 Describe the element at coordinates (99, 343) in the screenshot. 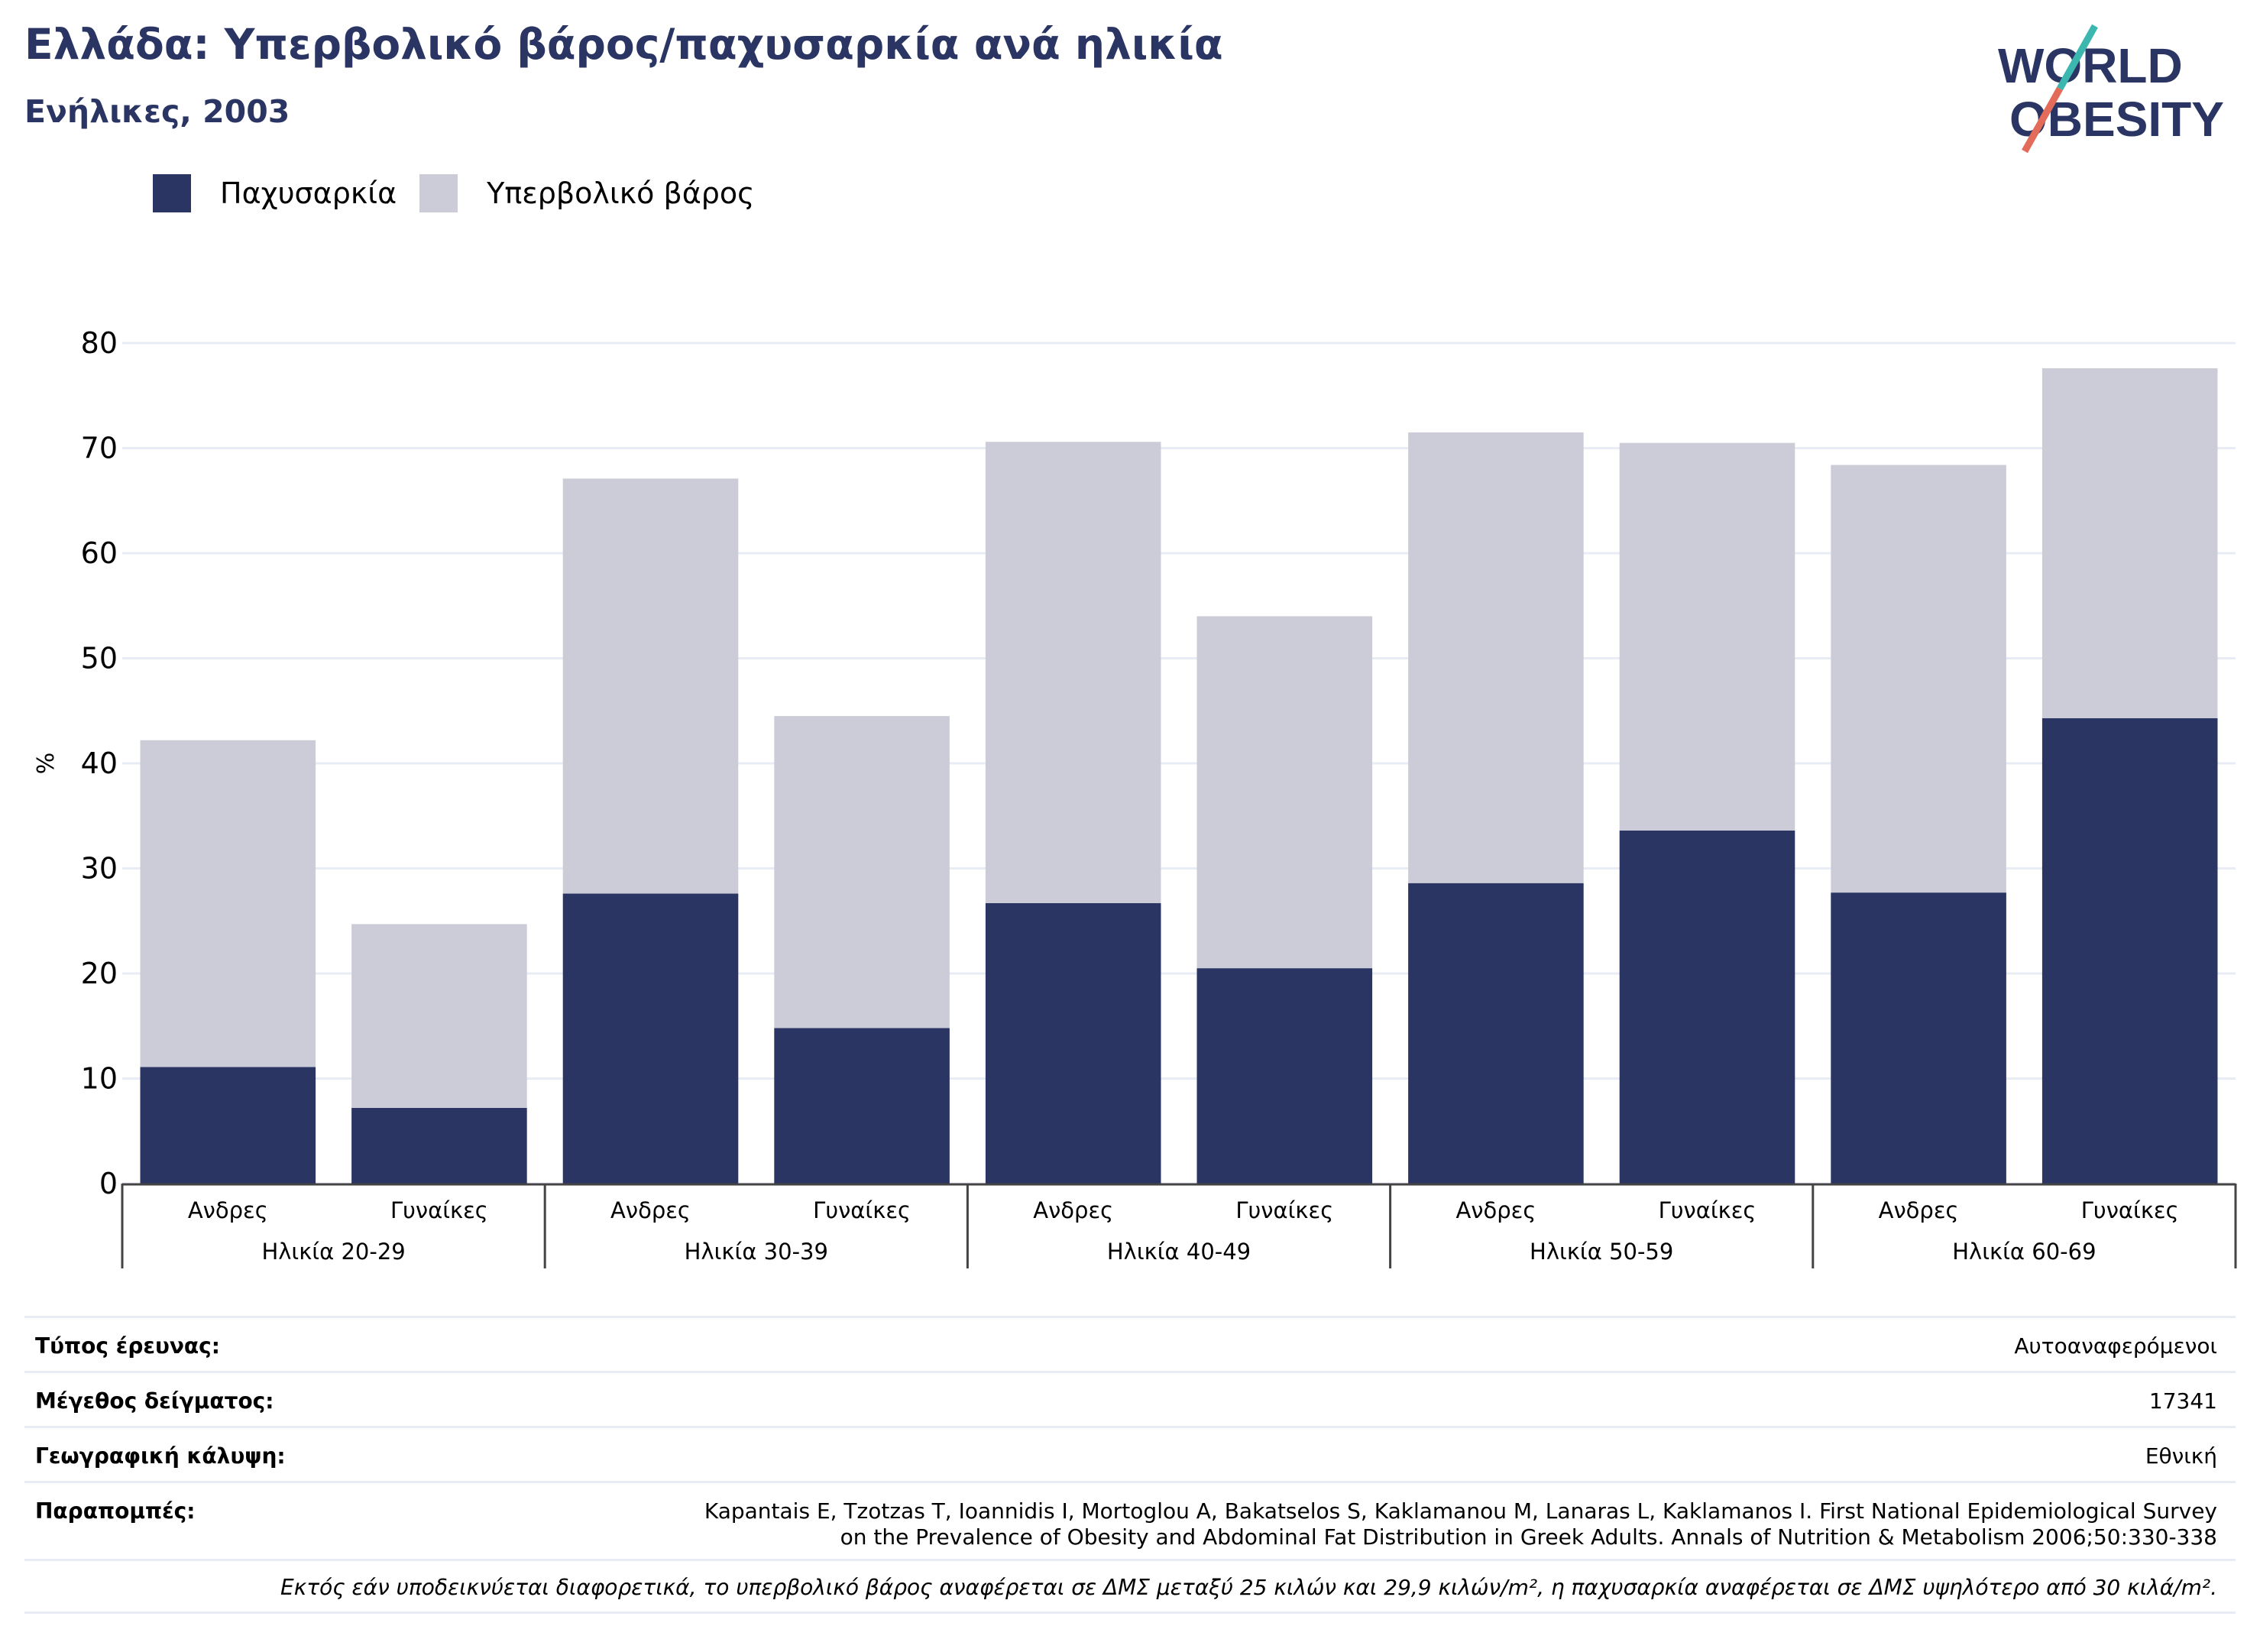

I see `y-tick-label-80: 80` at that location.